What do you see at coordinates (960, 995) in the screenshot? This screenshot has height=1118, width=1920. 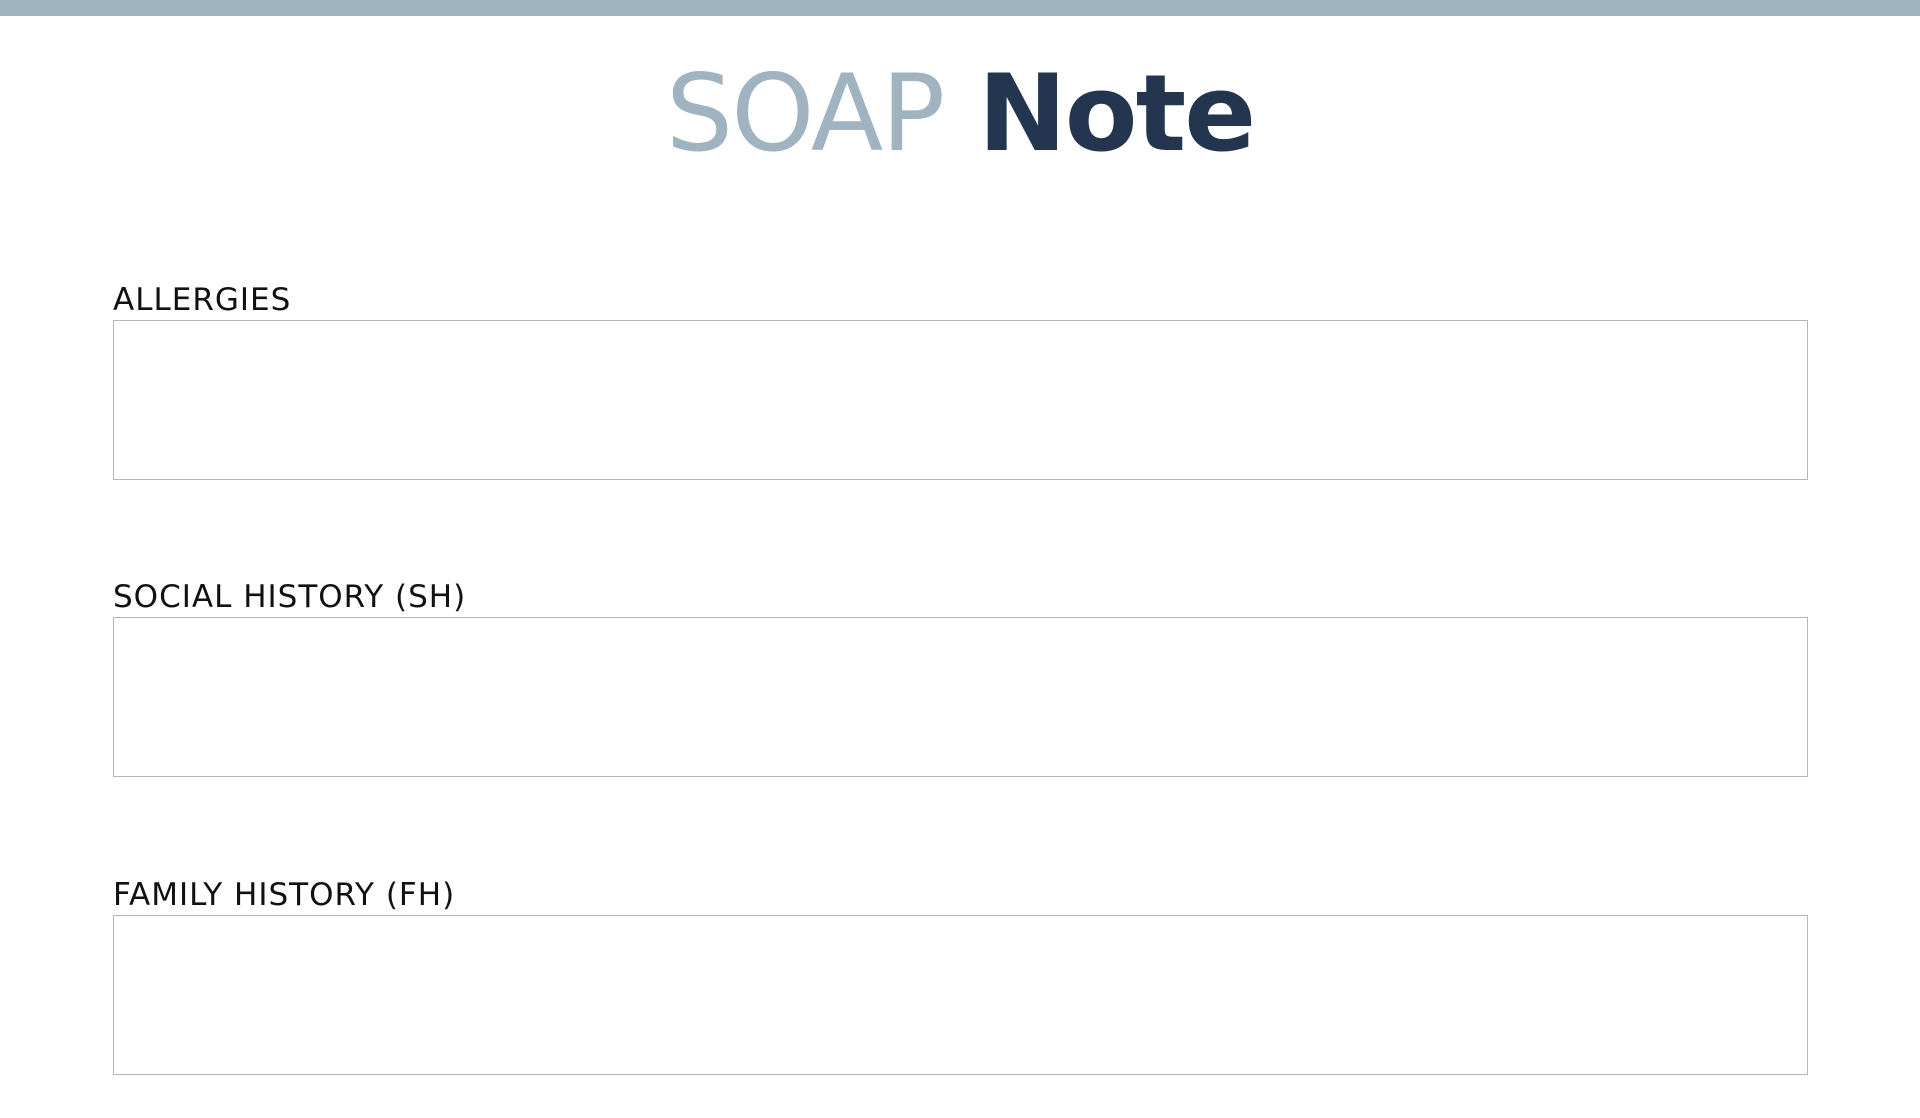 I see `family-history-field` at bounding box center [960, 995].